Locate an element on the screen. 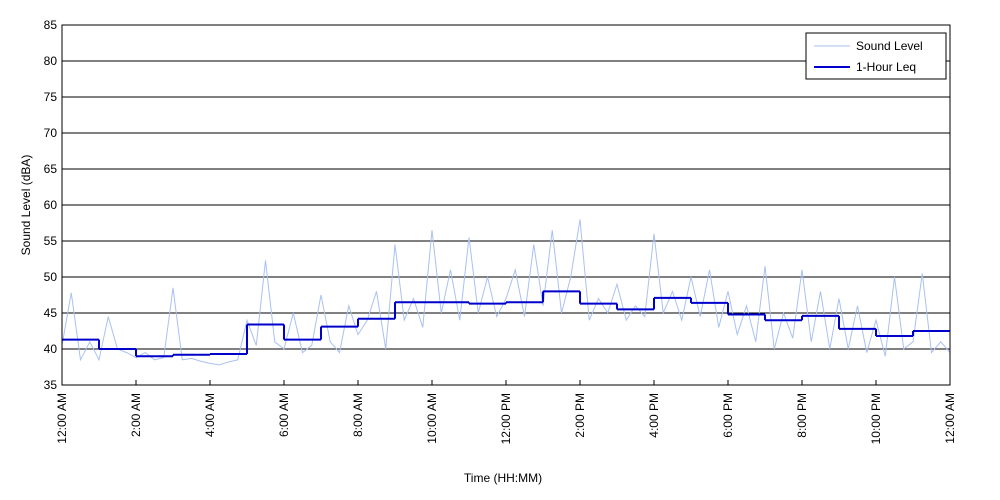  y-tick-label: 45 is located at coordinates (51, 313).